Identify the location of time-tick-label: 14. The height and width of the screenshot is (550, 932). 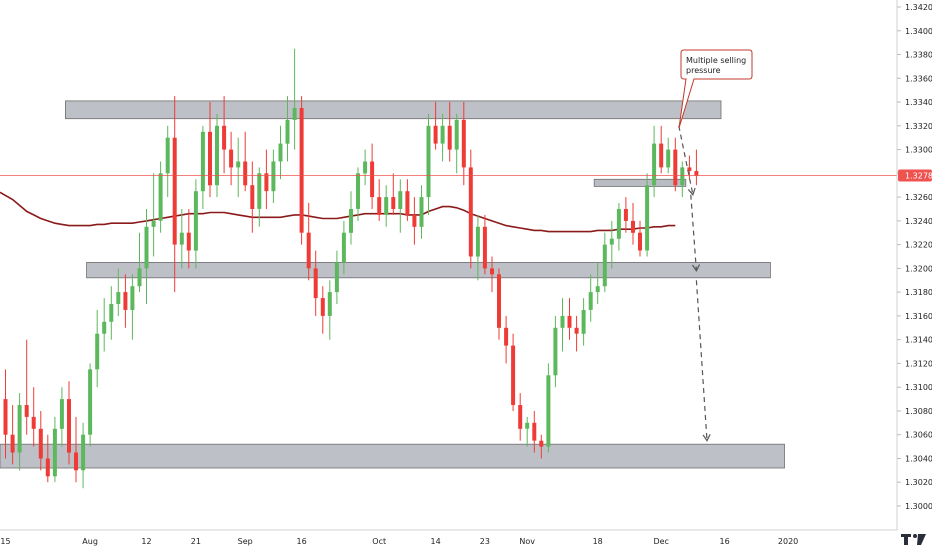
(436, 541).